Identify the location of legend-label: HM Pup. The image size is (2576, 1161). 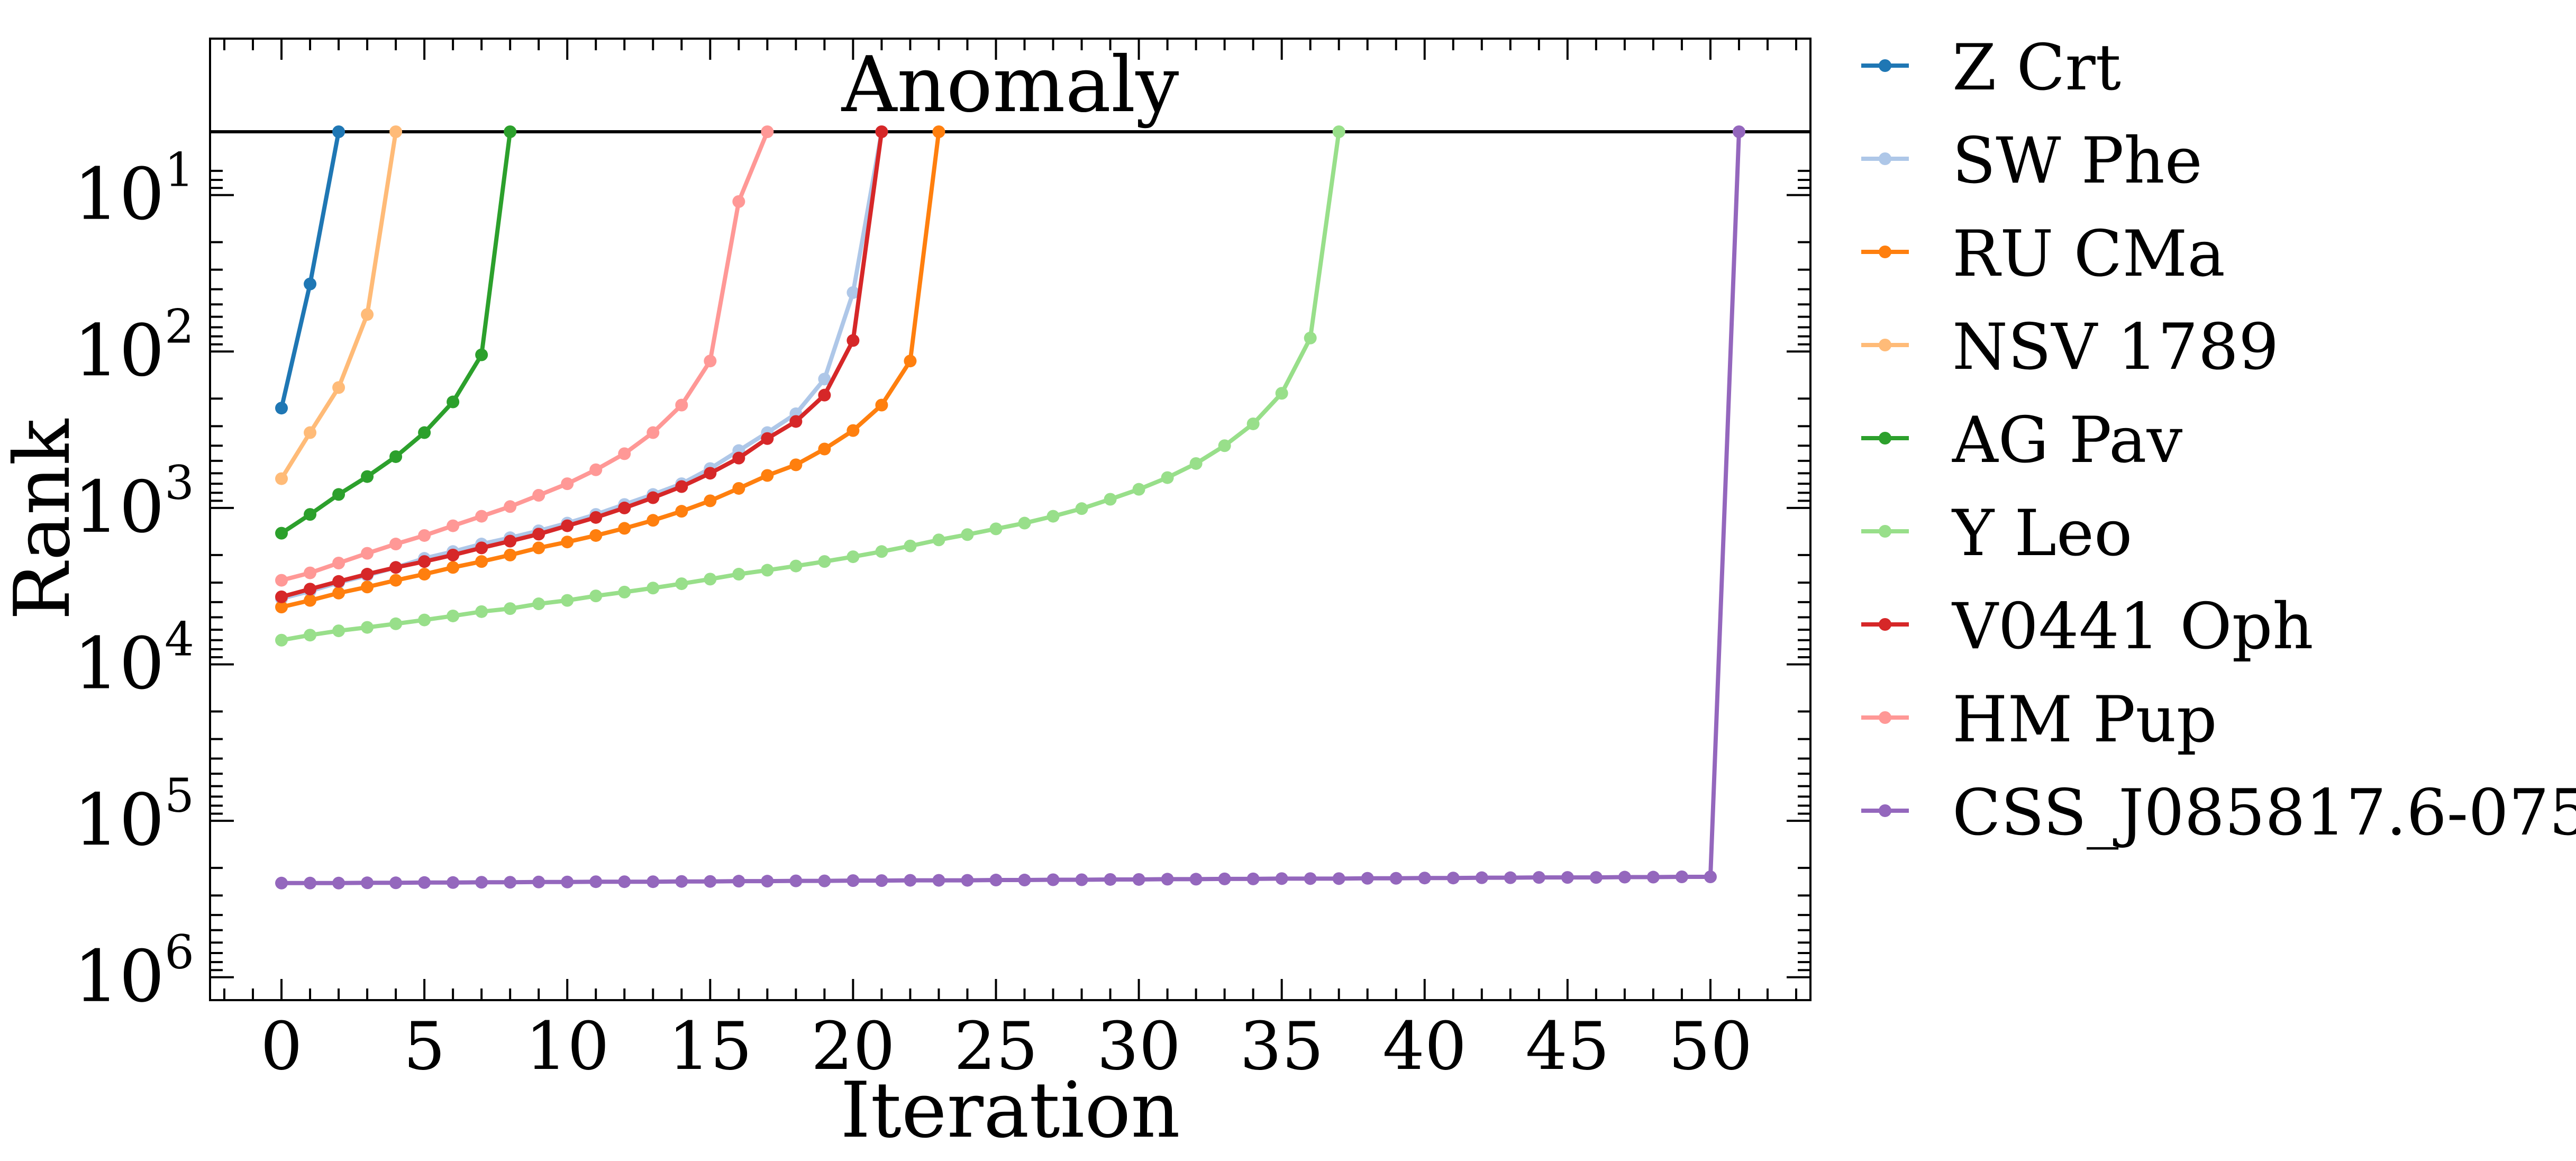
(2084, 720).